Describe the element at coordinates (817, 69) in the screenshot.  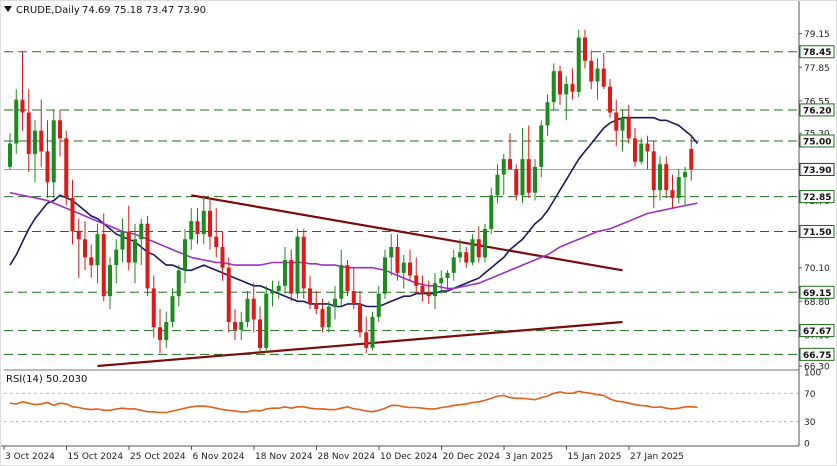
I see `y-tick-label: 77.85` at that location.